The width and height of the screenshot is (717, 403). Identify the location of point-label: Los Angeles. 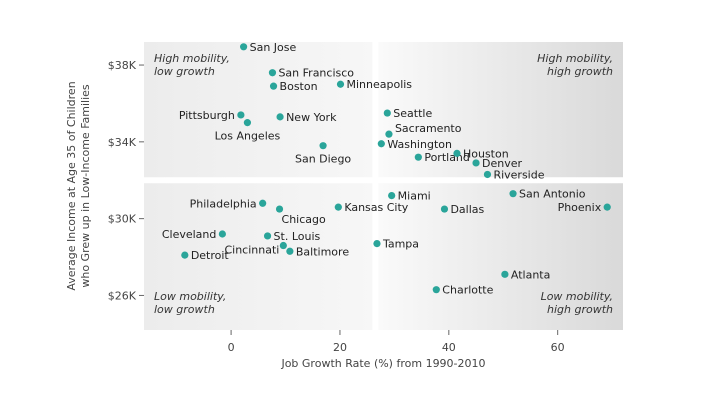
(248, 136).